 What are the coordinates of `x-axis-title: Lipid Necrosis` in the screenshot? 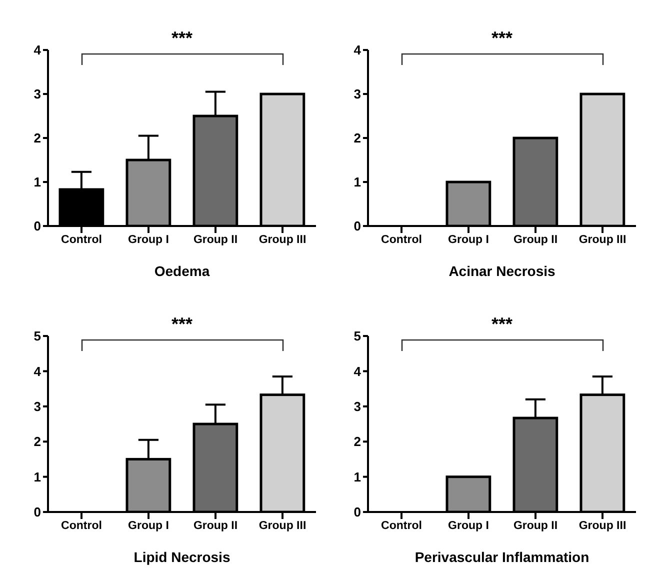 It's located at (182, 557).